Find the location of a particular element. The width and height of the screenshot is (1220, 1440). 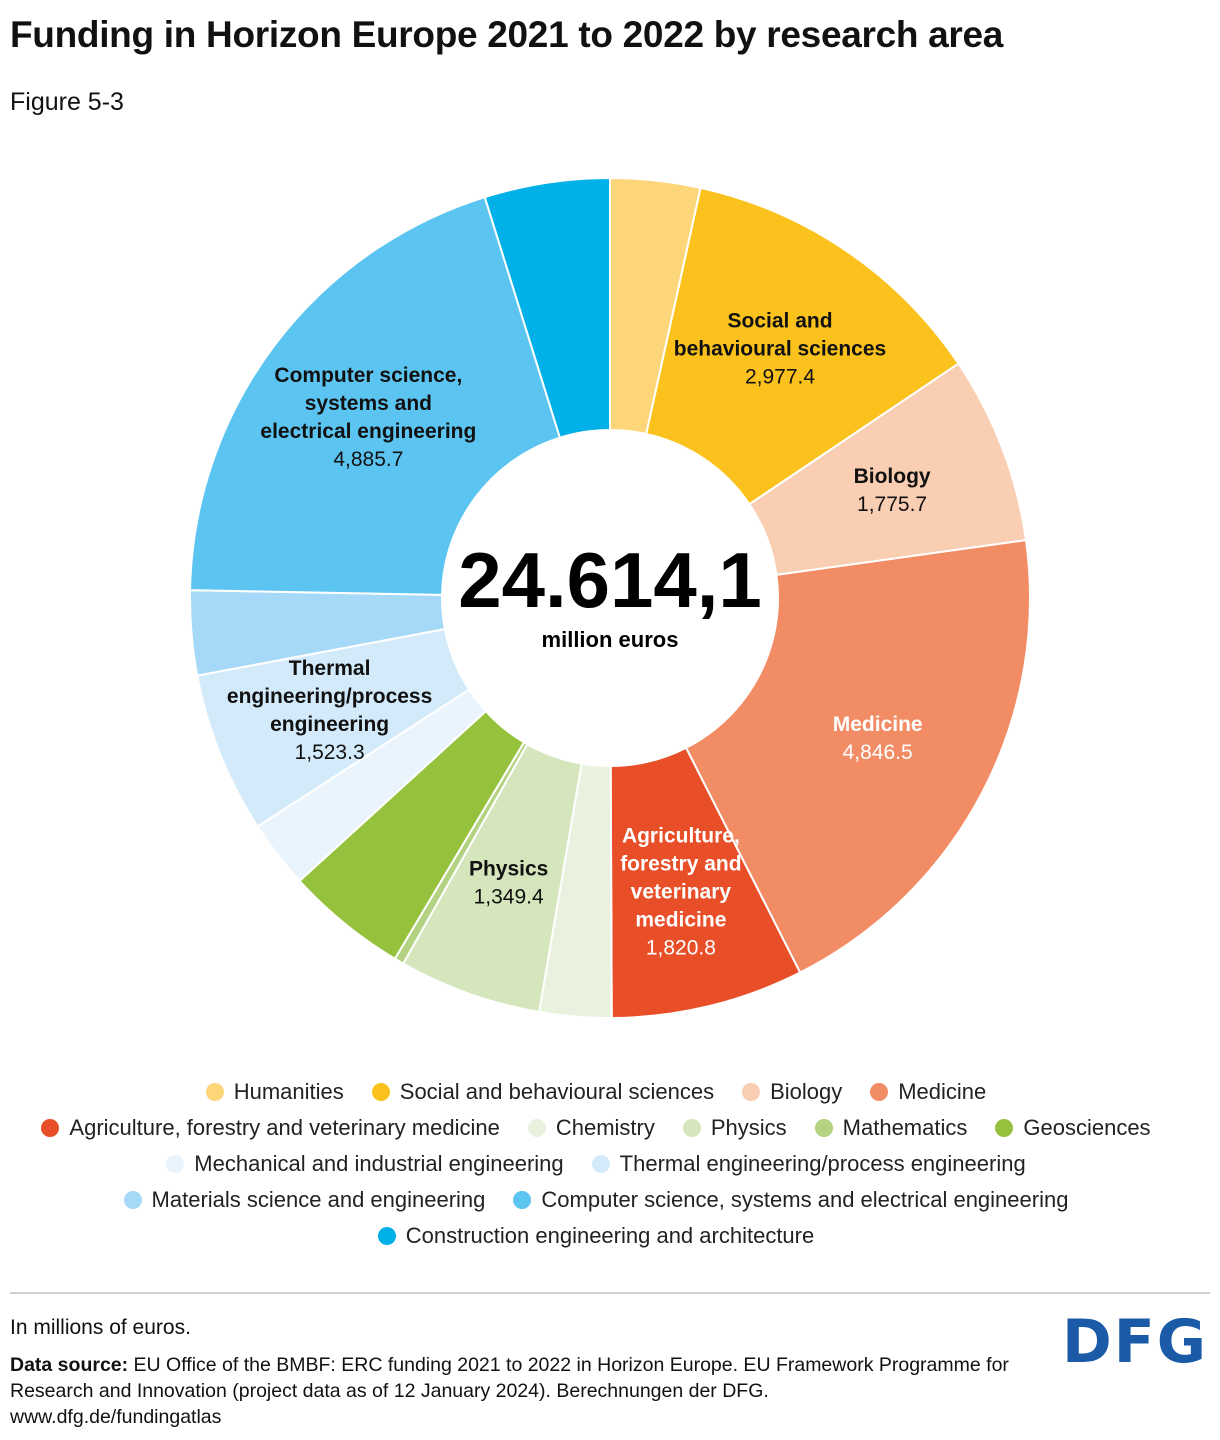

legend-label: Thermal engineering/process engineering is located at coordinates (822, 1163).